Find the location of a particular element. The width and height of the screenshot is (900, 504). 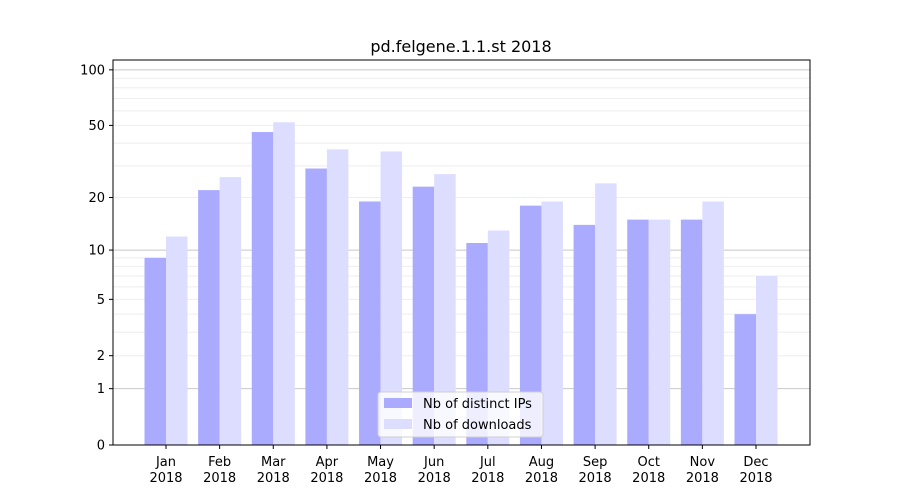

legend-box is located at coordinates (460, 414).